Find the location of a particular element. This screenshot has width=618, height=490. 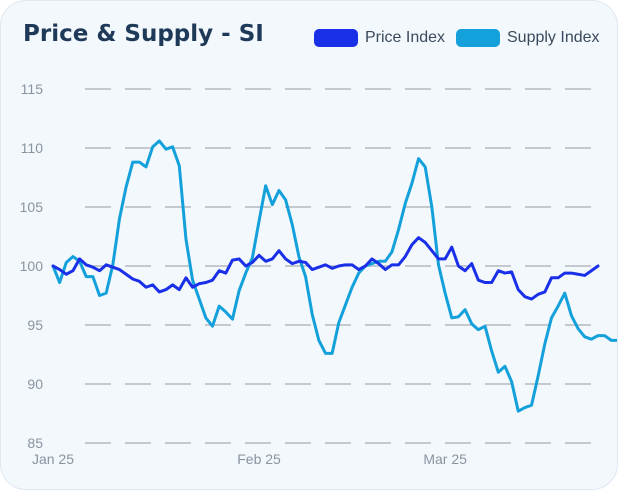

x-tick-label-mar-25: Mar 25 is located at coordinates (445, 459).